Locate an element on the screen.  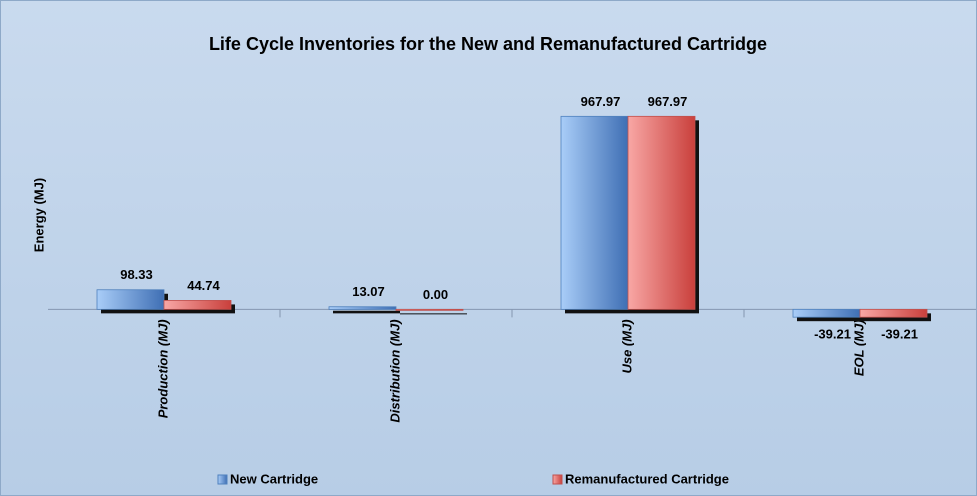
data-label: 13.07 is located at coordinates (368, 291).